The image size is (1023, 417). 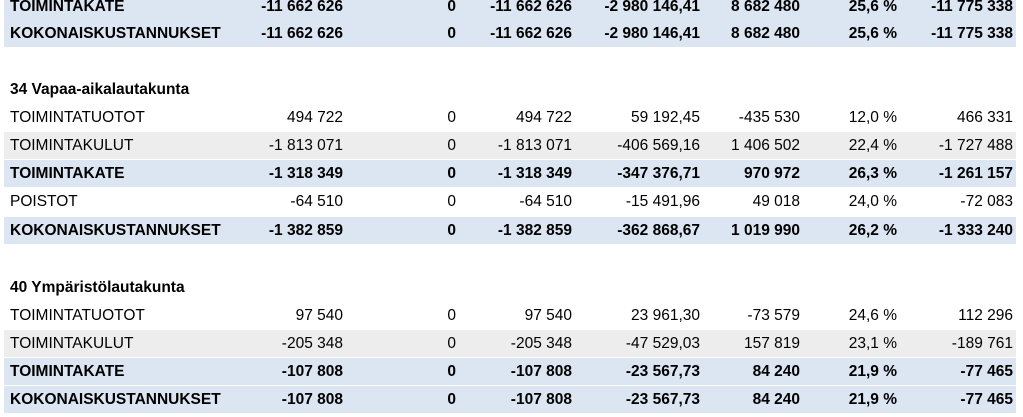 I want to click on cell-percent: 24,0 %, so click(x=872, y=201).